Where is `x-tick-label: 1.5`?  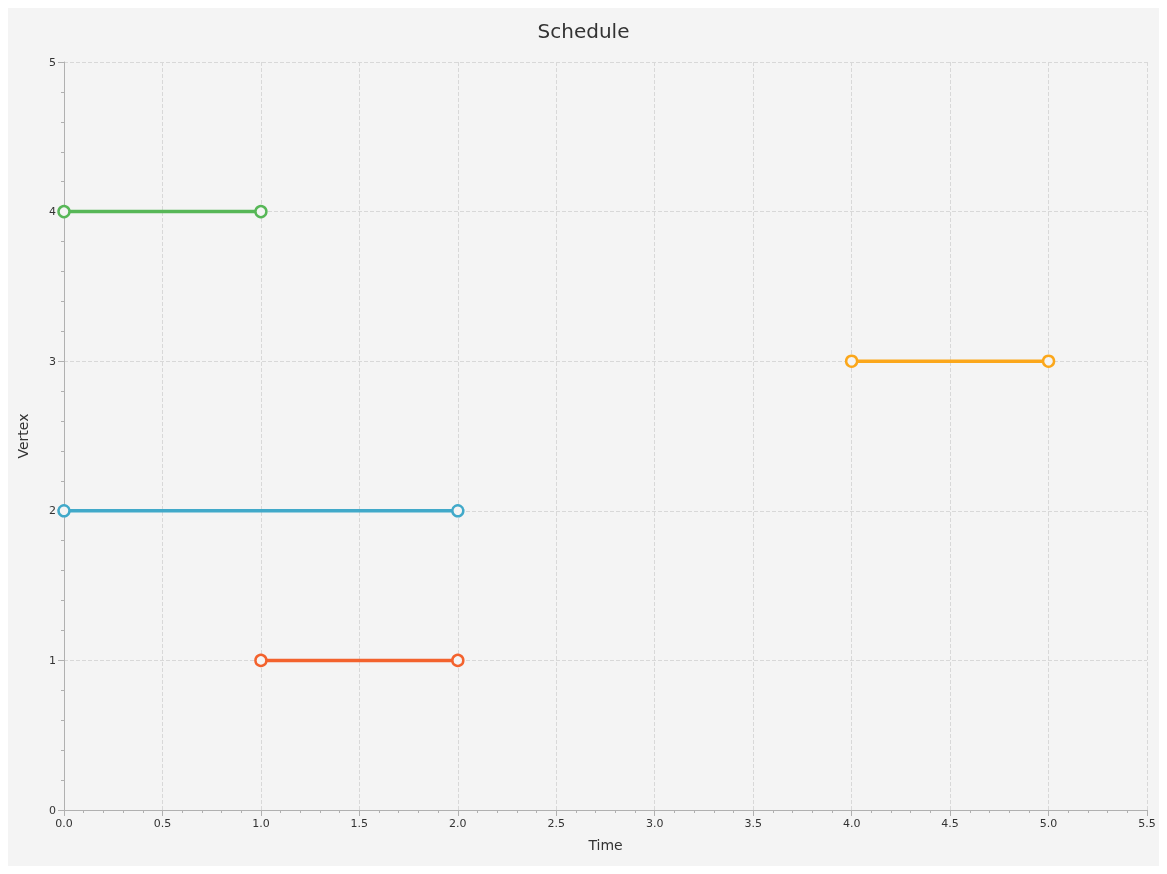
x-tick-label: 1.5 is located at coordinates (359, 823).